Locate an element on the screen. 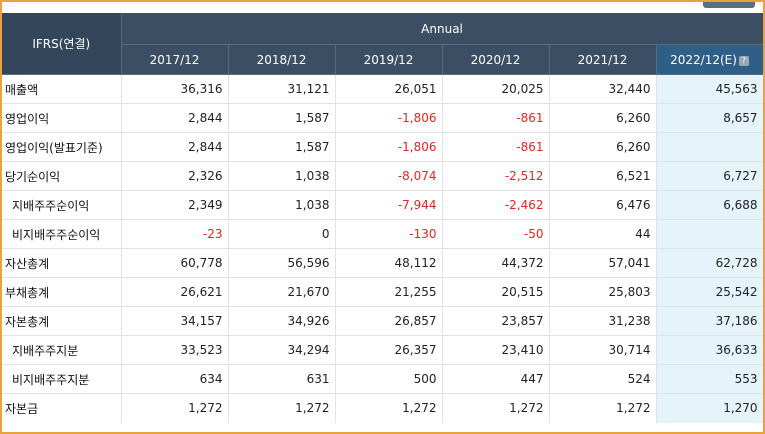 Image resolution: width=765 pixels, height=434 pixels. standard-label: IFRS(연결) is located at coordinates (62, 44).